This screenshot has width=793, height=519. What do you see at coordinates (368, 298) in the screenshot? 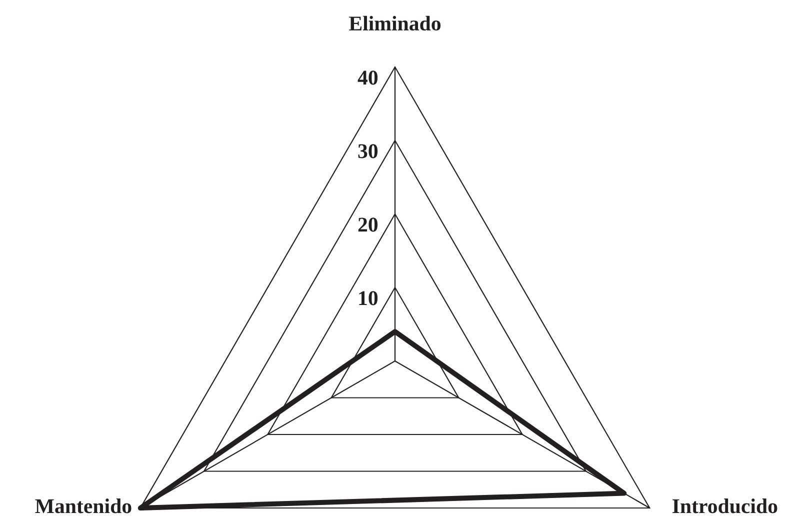
I see `y-tick-label: 10` at bounding box center [368, 298].